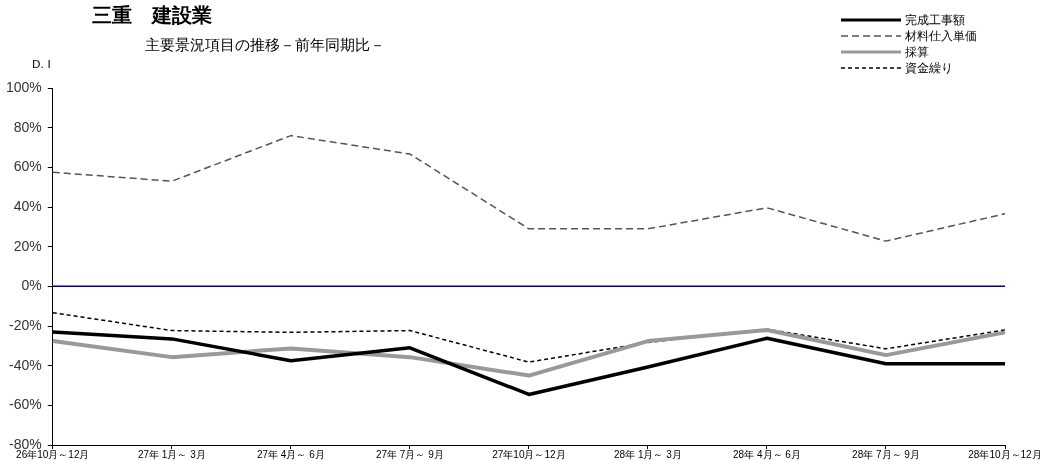 This screenshot has width=1057, height=461. Describe the element at coordinates (53, 454) in the screenshot. I see `x-tick-label: 26年10月～12月` at that location.